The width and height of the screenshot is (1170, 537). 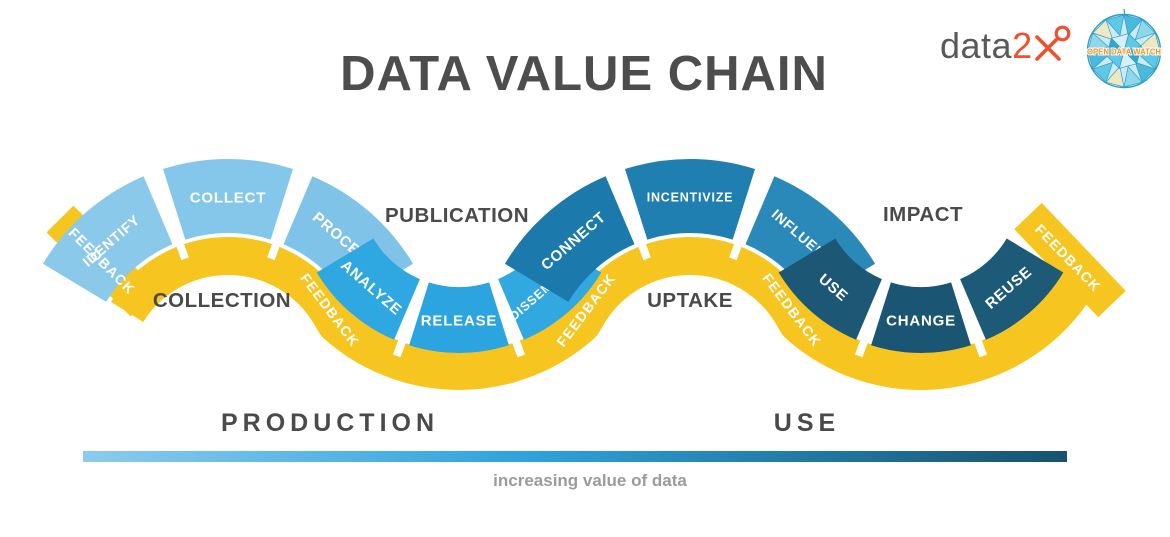 I want to click on odw-mosaic-icon, so click(x=1124, y=51).